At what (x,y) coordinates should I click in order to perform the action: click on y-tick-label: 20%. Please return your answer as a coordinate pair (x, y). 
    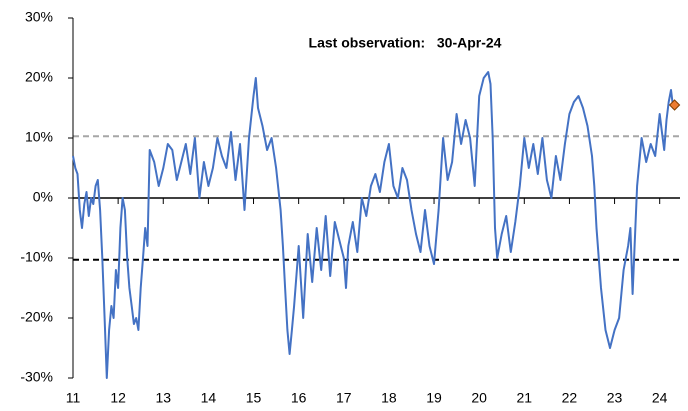
    Looking at the image, I should click on (39, 77).